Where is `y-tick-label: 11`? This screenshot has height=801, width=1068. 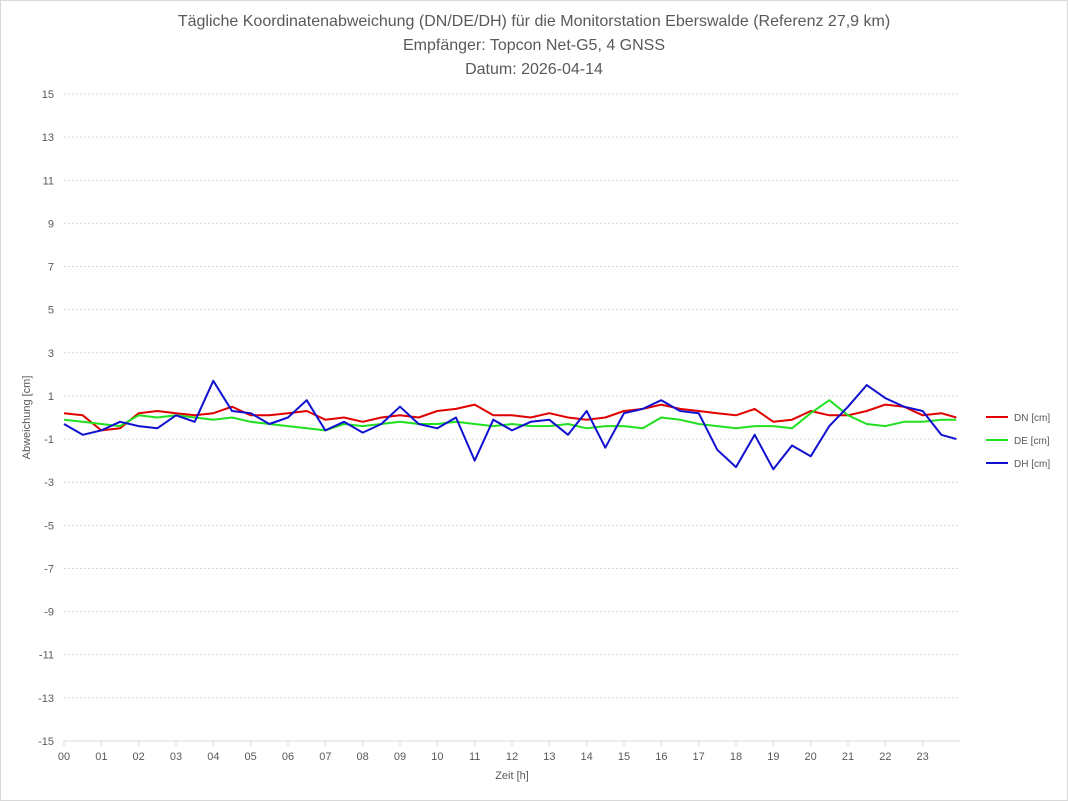 y-tick-label: 11 is located at coordinates (48, 181).